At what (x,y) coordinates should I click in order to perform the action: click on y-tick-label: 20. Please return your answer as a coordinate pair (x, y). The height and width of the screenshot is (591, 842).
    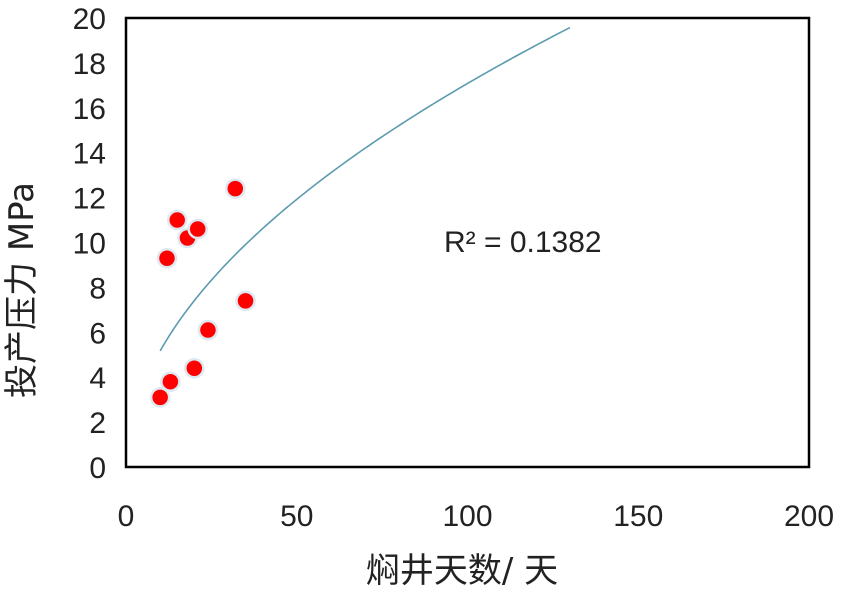
    Looking at the image, I should click on (89, 19).